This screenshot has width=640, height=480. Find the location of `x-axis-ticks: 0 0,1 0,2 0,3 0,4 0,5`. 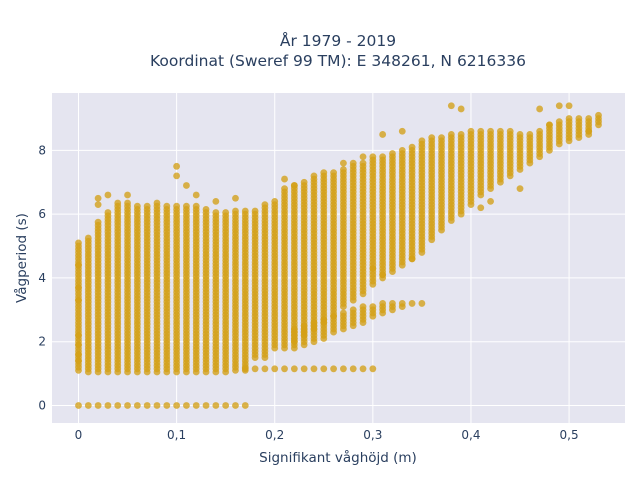

x-axis-ticks: 0 0,1 0,2 0,3 0,4 0,5 is located at coordinates (327, 435).